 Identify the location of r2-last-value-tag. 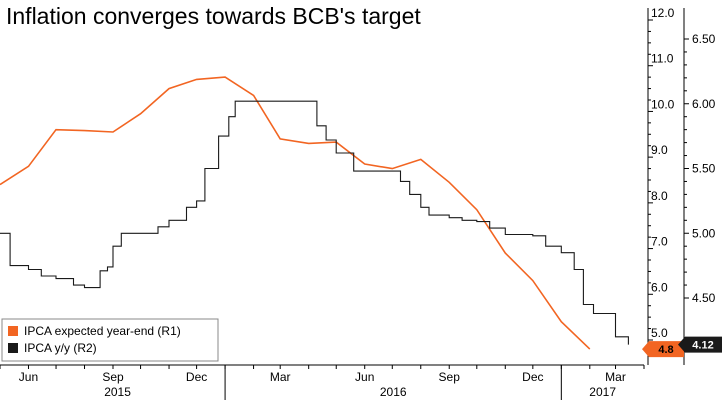
(700, 344).